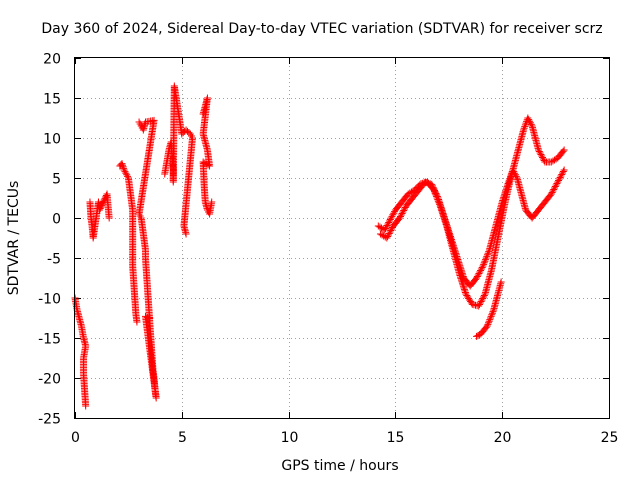  Describe the element at coordinates (52, 100) in the screenshot. I see `y-tick-label: 15` at that location.